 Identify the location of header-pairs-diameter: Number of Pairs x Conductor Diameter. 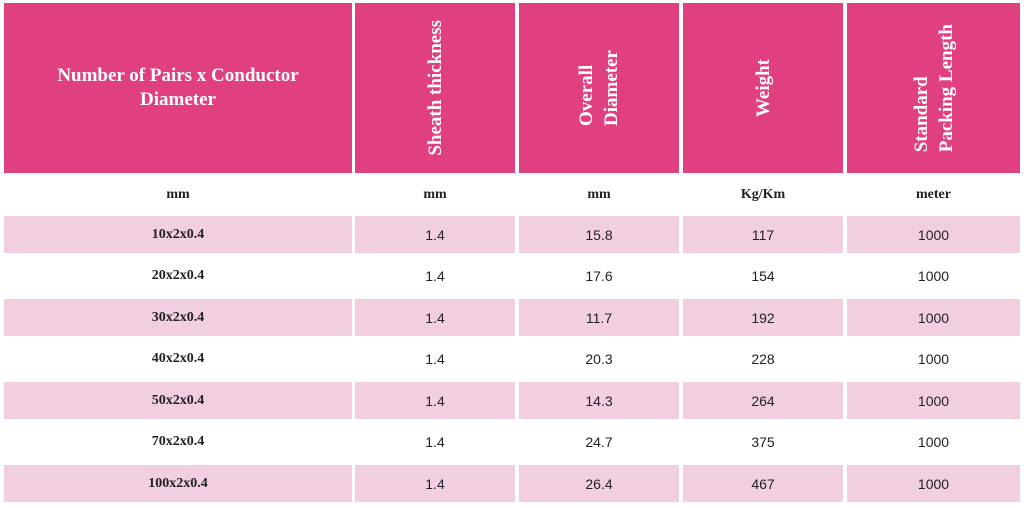
(178, 88).